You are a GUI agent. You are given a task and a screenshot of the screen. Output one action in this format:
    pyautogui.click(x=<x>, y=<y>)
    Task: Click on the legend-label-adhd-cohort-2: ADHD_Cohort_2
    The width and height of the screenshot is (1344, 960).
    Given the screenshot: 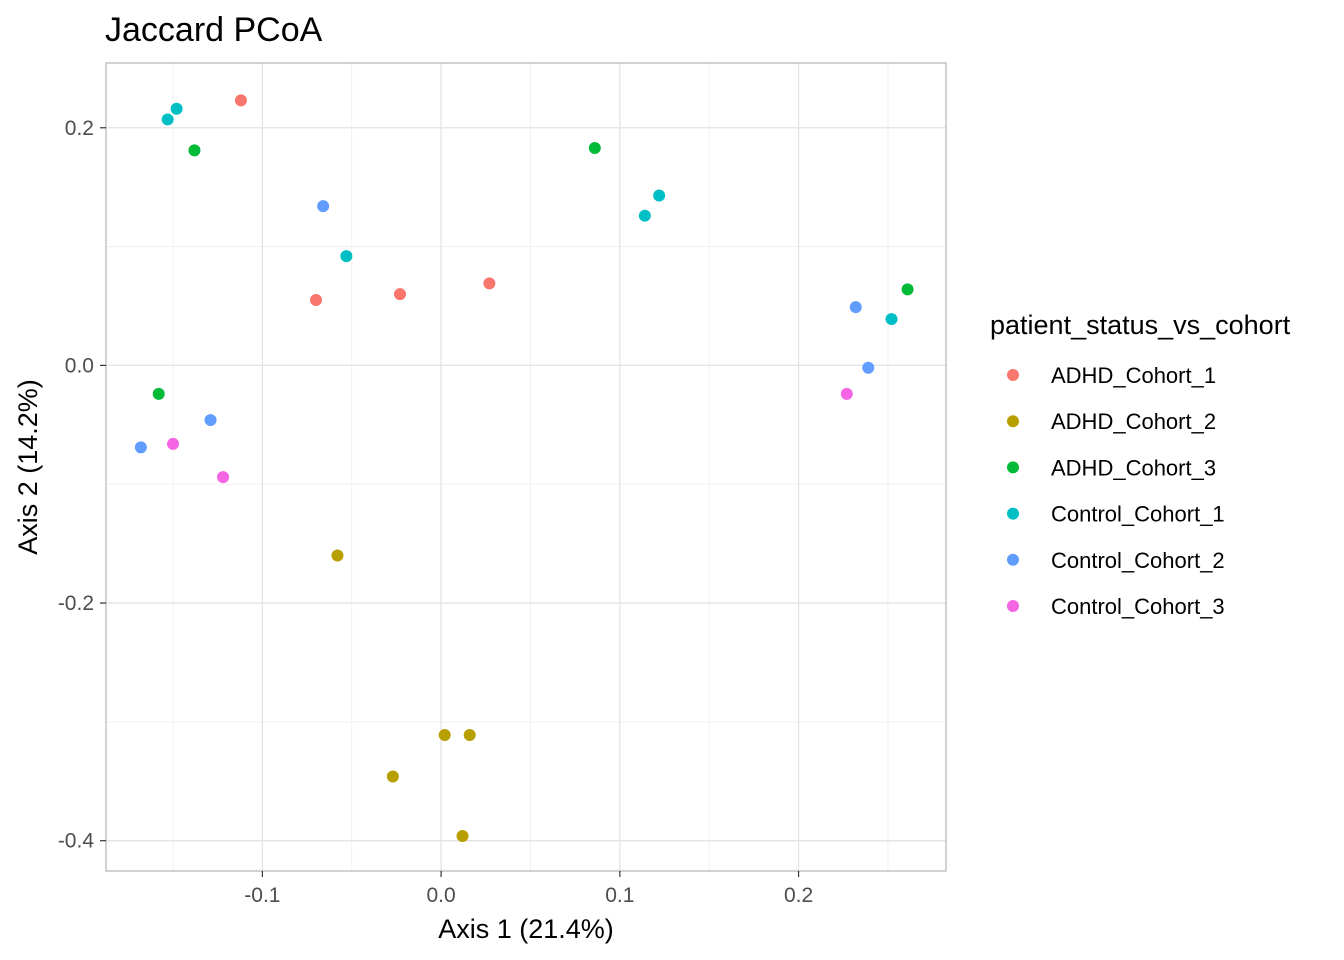 What is the action you would take?
    pyautogui.click(x=1133, y=421)
    